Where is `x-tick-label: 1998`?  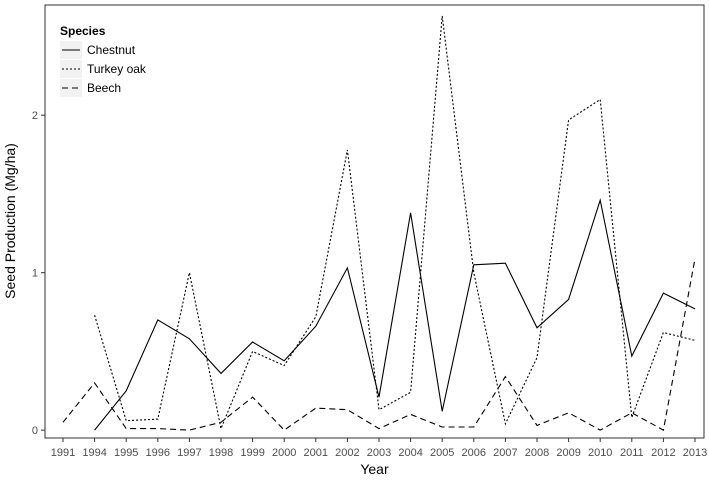 x-tick-label: 1998 is located at coordinates (221, 453).